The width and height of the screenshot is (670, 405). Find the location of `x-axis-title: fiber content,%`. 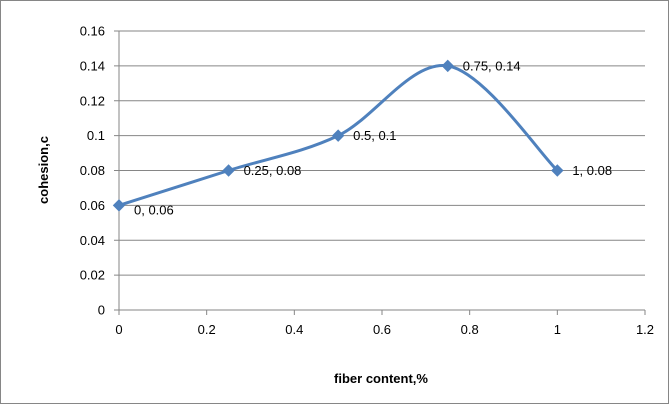

x-axis-title: fiber content,% is located at coordinates (381, 378).